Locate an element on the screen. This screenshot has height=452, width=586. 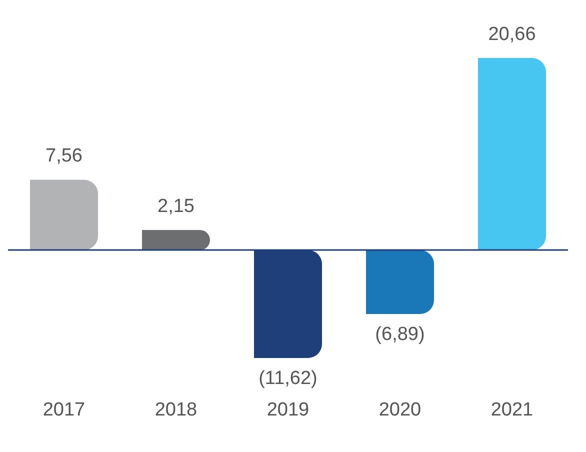
x-tick-label: 2020 is located at coordinates (400, 409).